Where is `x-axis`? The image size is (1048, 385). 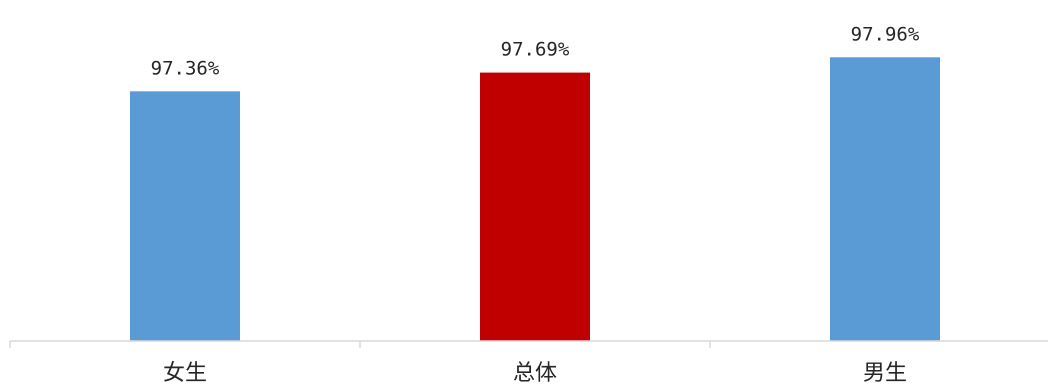 x-axis is located at coordinates (528, 344).